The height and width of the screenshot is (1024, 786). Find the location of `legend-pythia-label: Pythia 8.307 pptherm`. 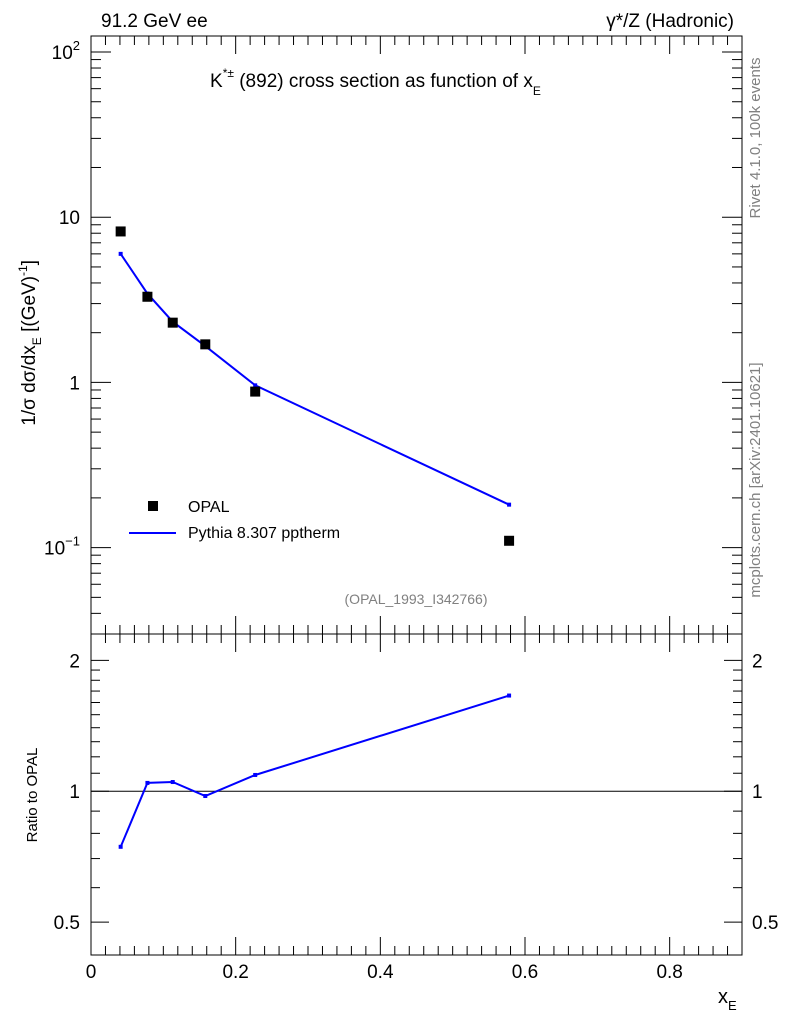

legend-pythia-label: Pythia 8.307 pptherm is located at coordinates (264, 533).